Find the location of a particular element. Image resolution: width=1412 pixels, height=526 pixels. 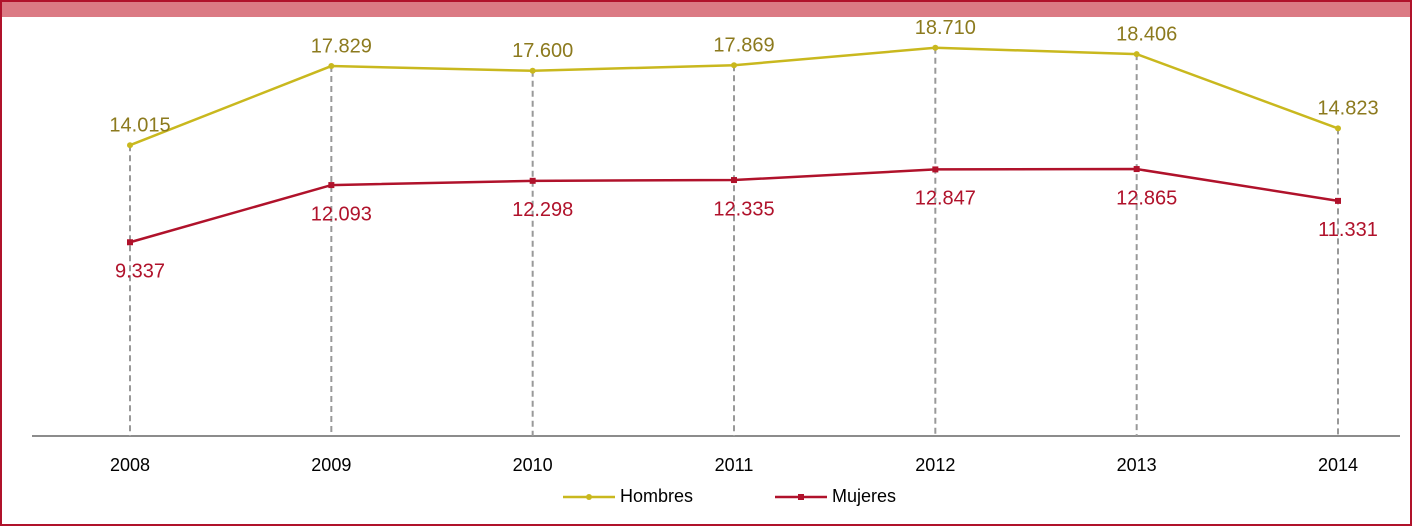

legend-label: Mujeres is located at coordinates (864, 496).